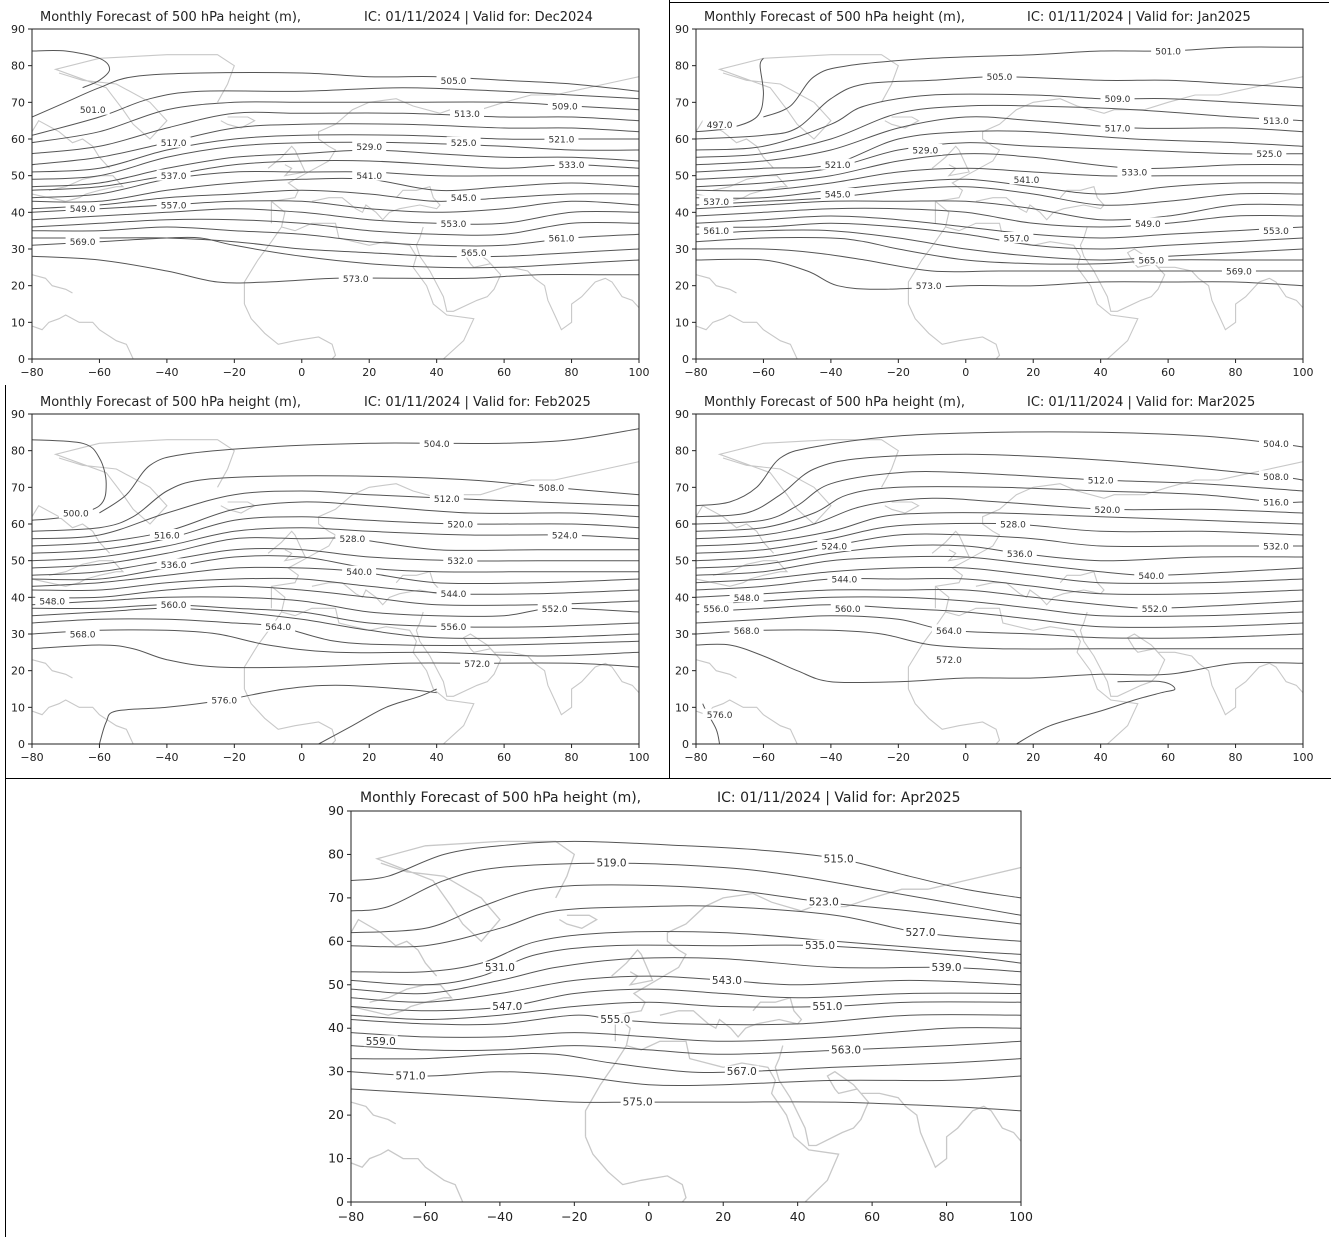 The image size is (1331, 1237). I want to click on contour-label: 553.0, so click(1276, 232).